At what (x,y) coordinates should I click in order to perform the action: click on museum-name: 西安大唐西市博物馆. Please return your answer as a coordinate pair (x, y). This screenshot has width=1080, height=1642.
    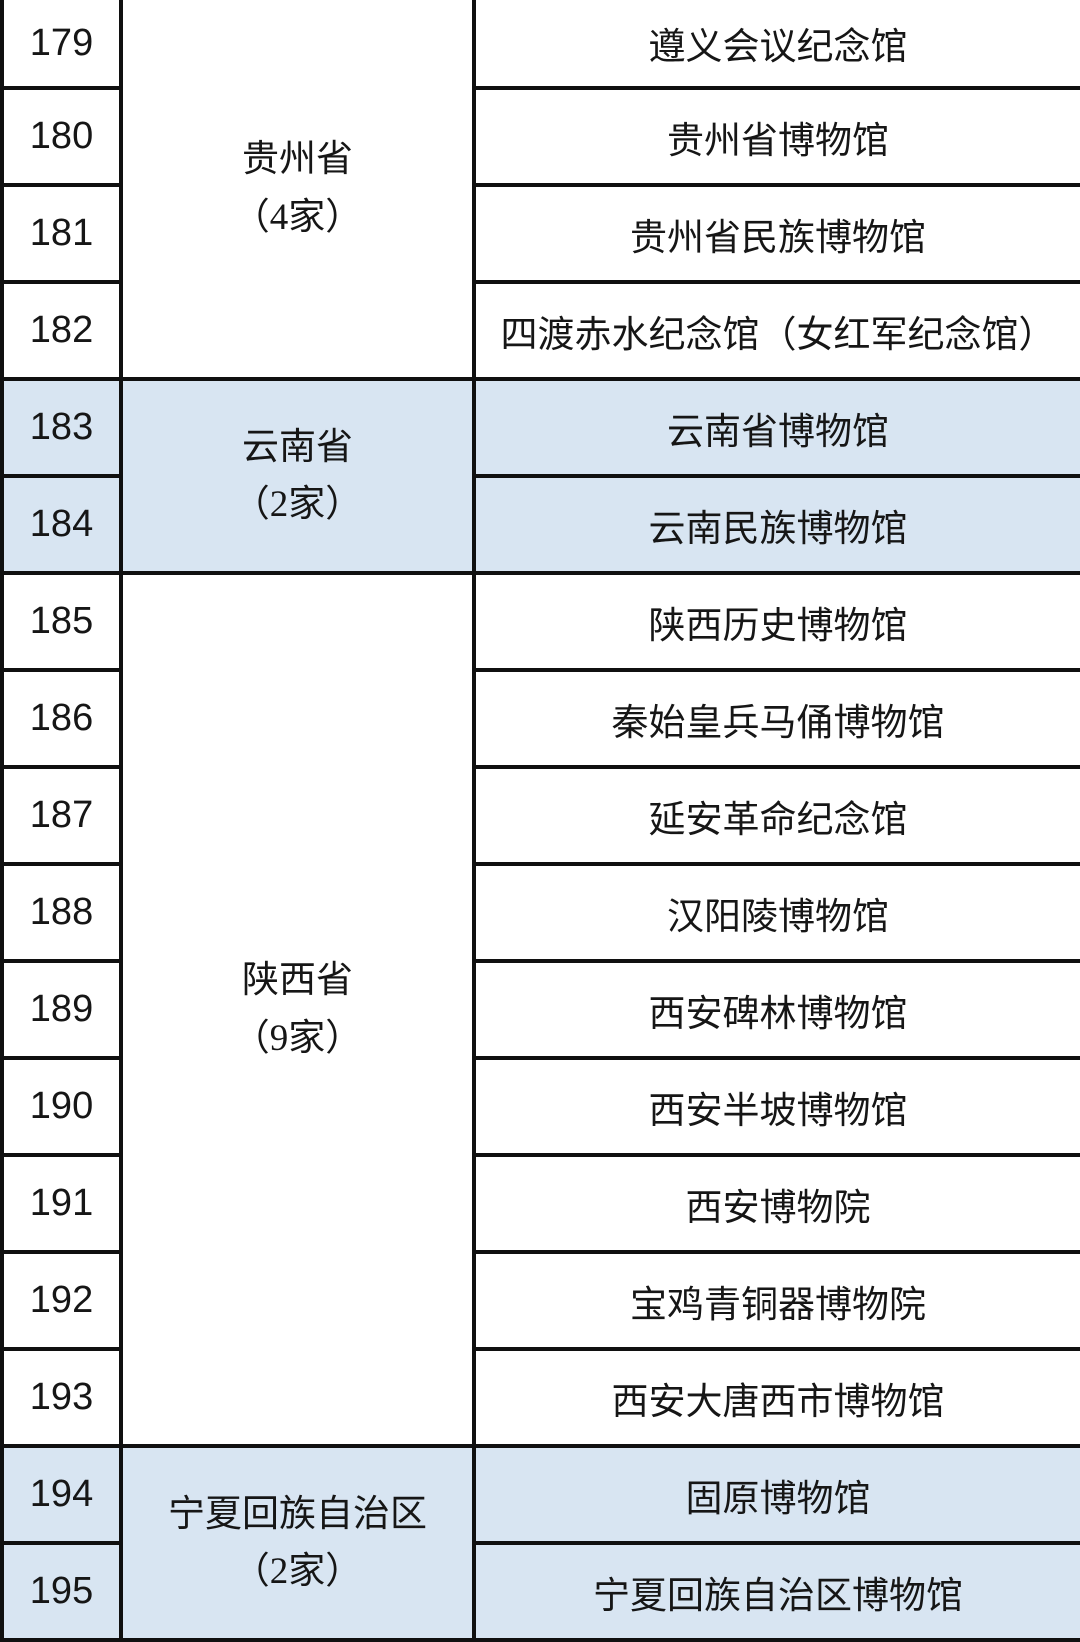
    Looking at the image, I should click on (776, 1397).